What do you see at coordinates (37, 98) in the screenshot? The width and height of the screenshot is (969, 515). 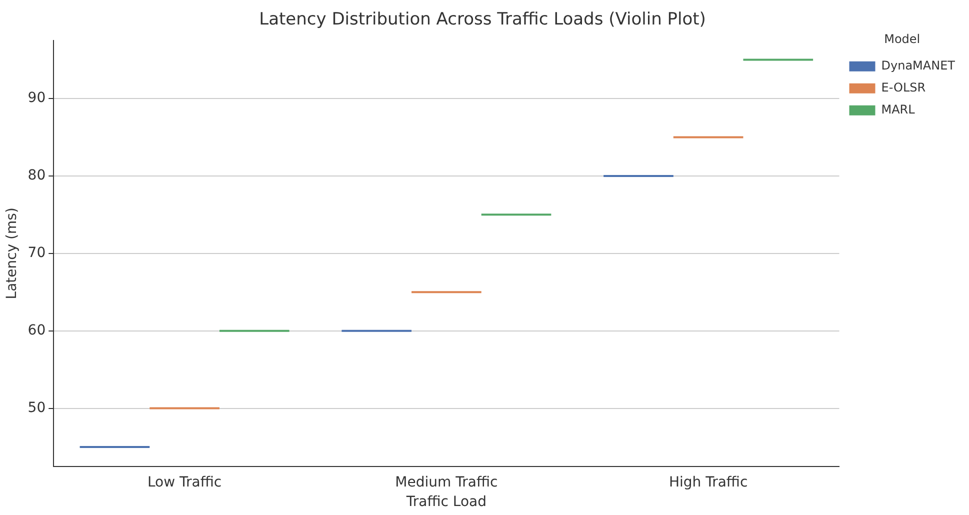 I see `y-tick-label: 90` at bounding box center [37, 98].